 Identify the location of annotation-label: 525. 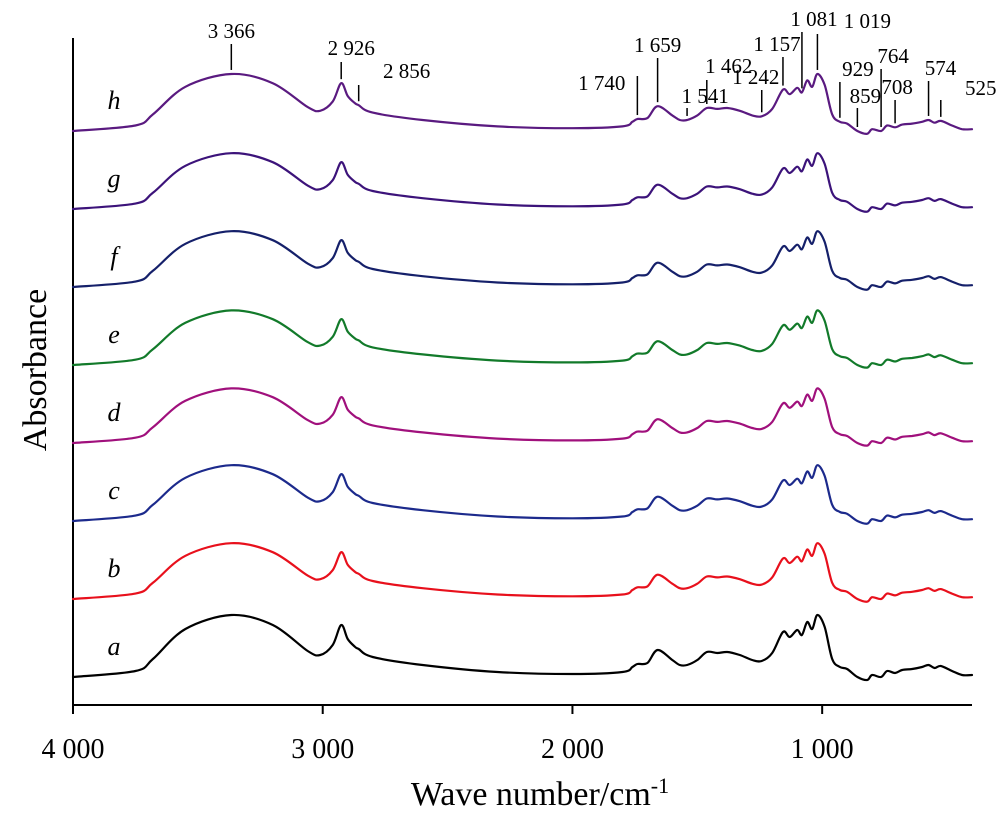
(981, 88).